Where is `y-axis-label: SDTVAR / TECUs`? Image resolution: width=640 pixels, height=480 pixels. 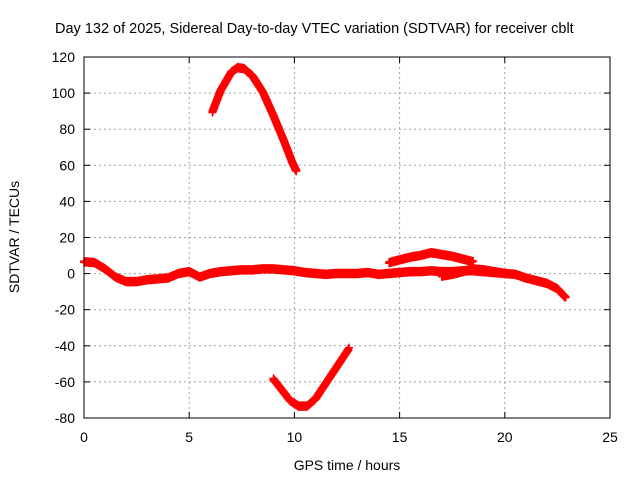
y-axis-label: SDTVAR / TECUs is located at coordinates (14, 237).